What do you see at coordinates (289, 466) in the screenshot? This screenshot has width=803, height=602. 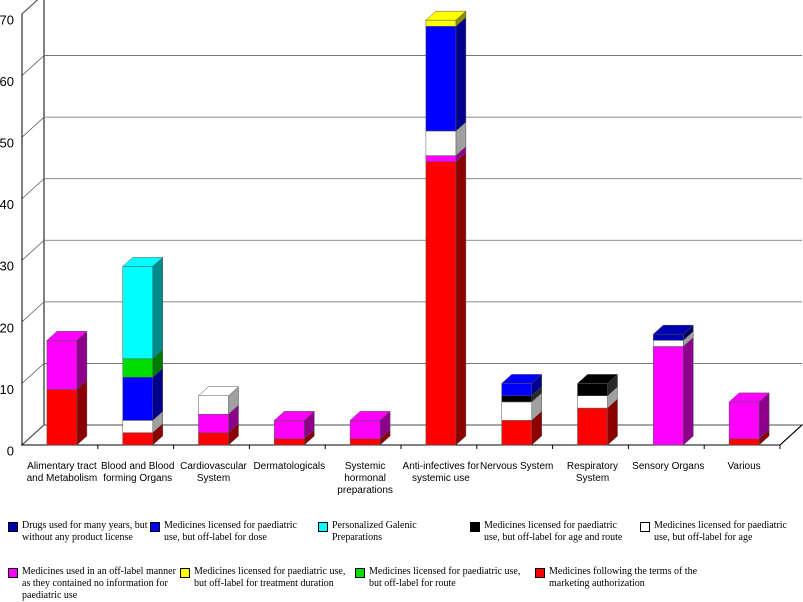 I see `x-tick-label: Dermatologicals` at bounding box center [289, 466].